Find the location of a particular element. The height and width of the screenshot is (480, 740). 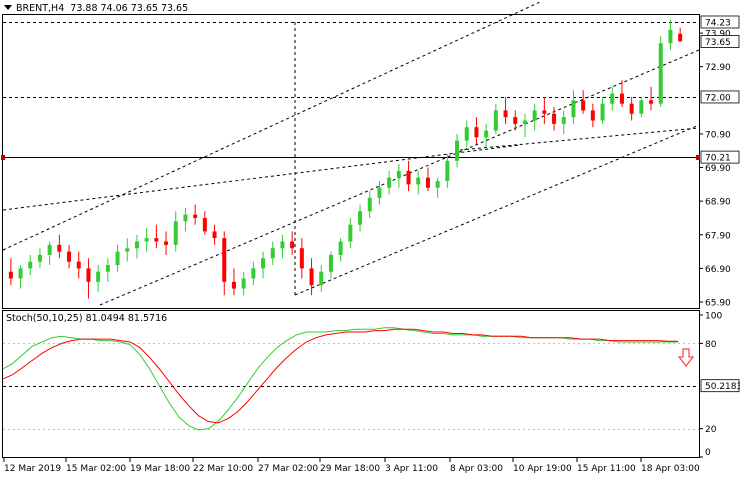

collapse-triangle-icon is located at coordinates (8, 7).